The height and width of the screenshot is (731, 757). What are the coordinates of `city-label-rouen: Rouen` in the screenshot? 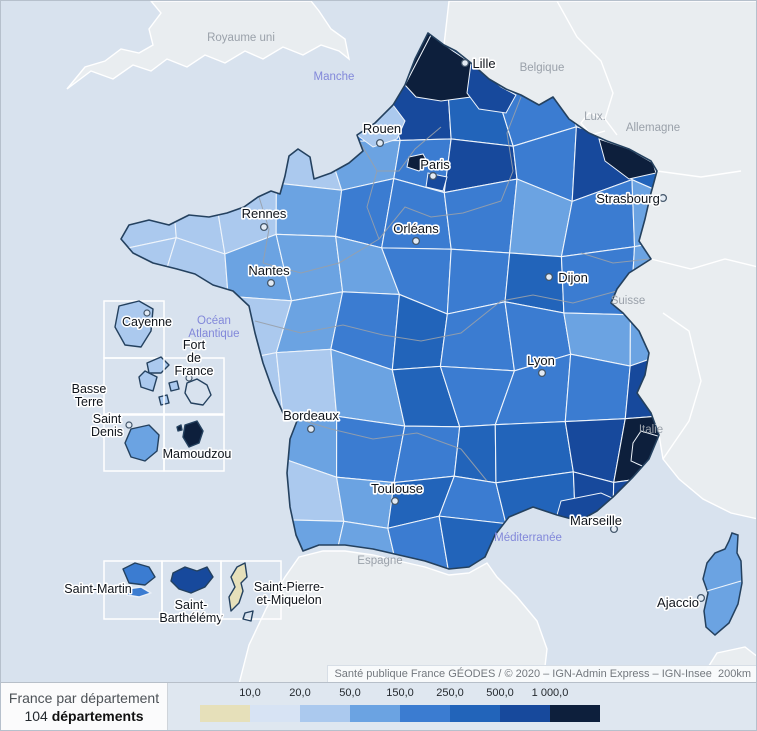 It's located at (382, 128).